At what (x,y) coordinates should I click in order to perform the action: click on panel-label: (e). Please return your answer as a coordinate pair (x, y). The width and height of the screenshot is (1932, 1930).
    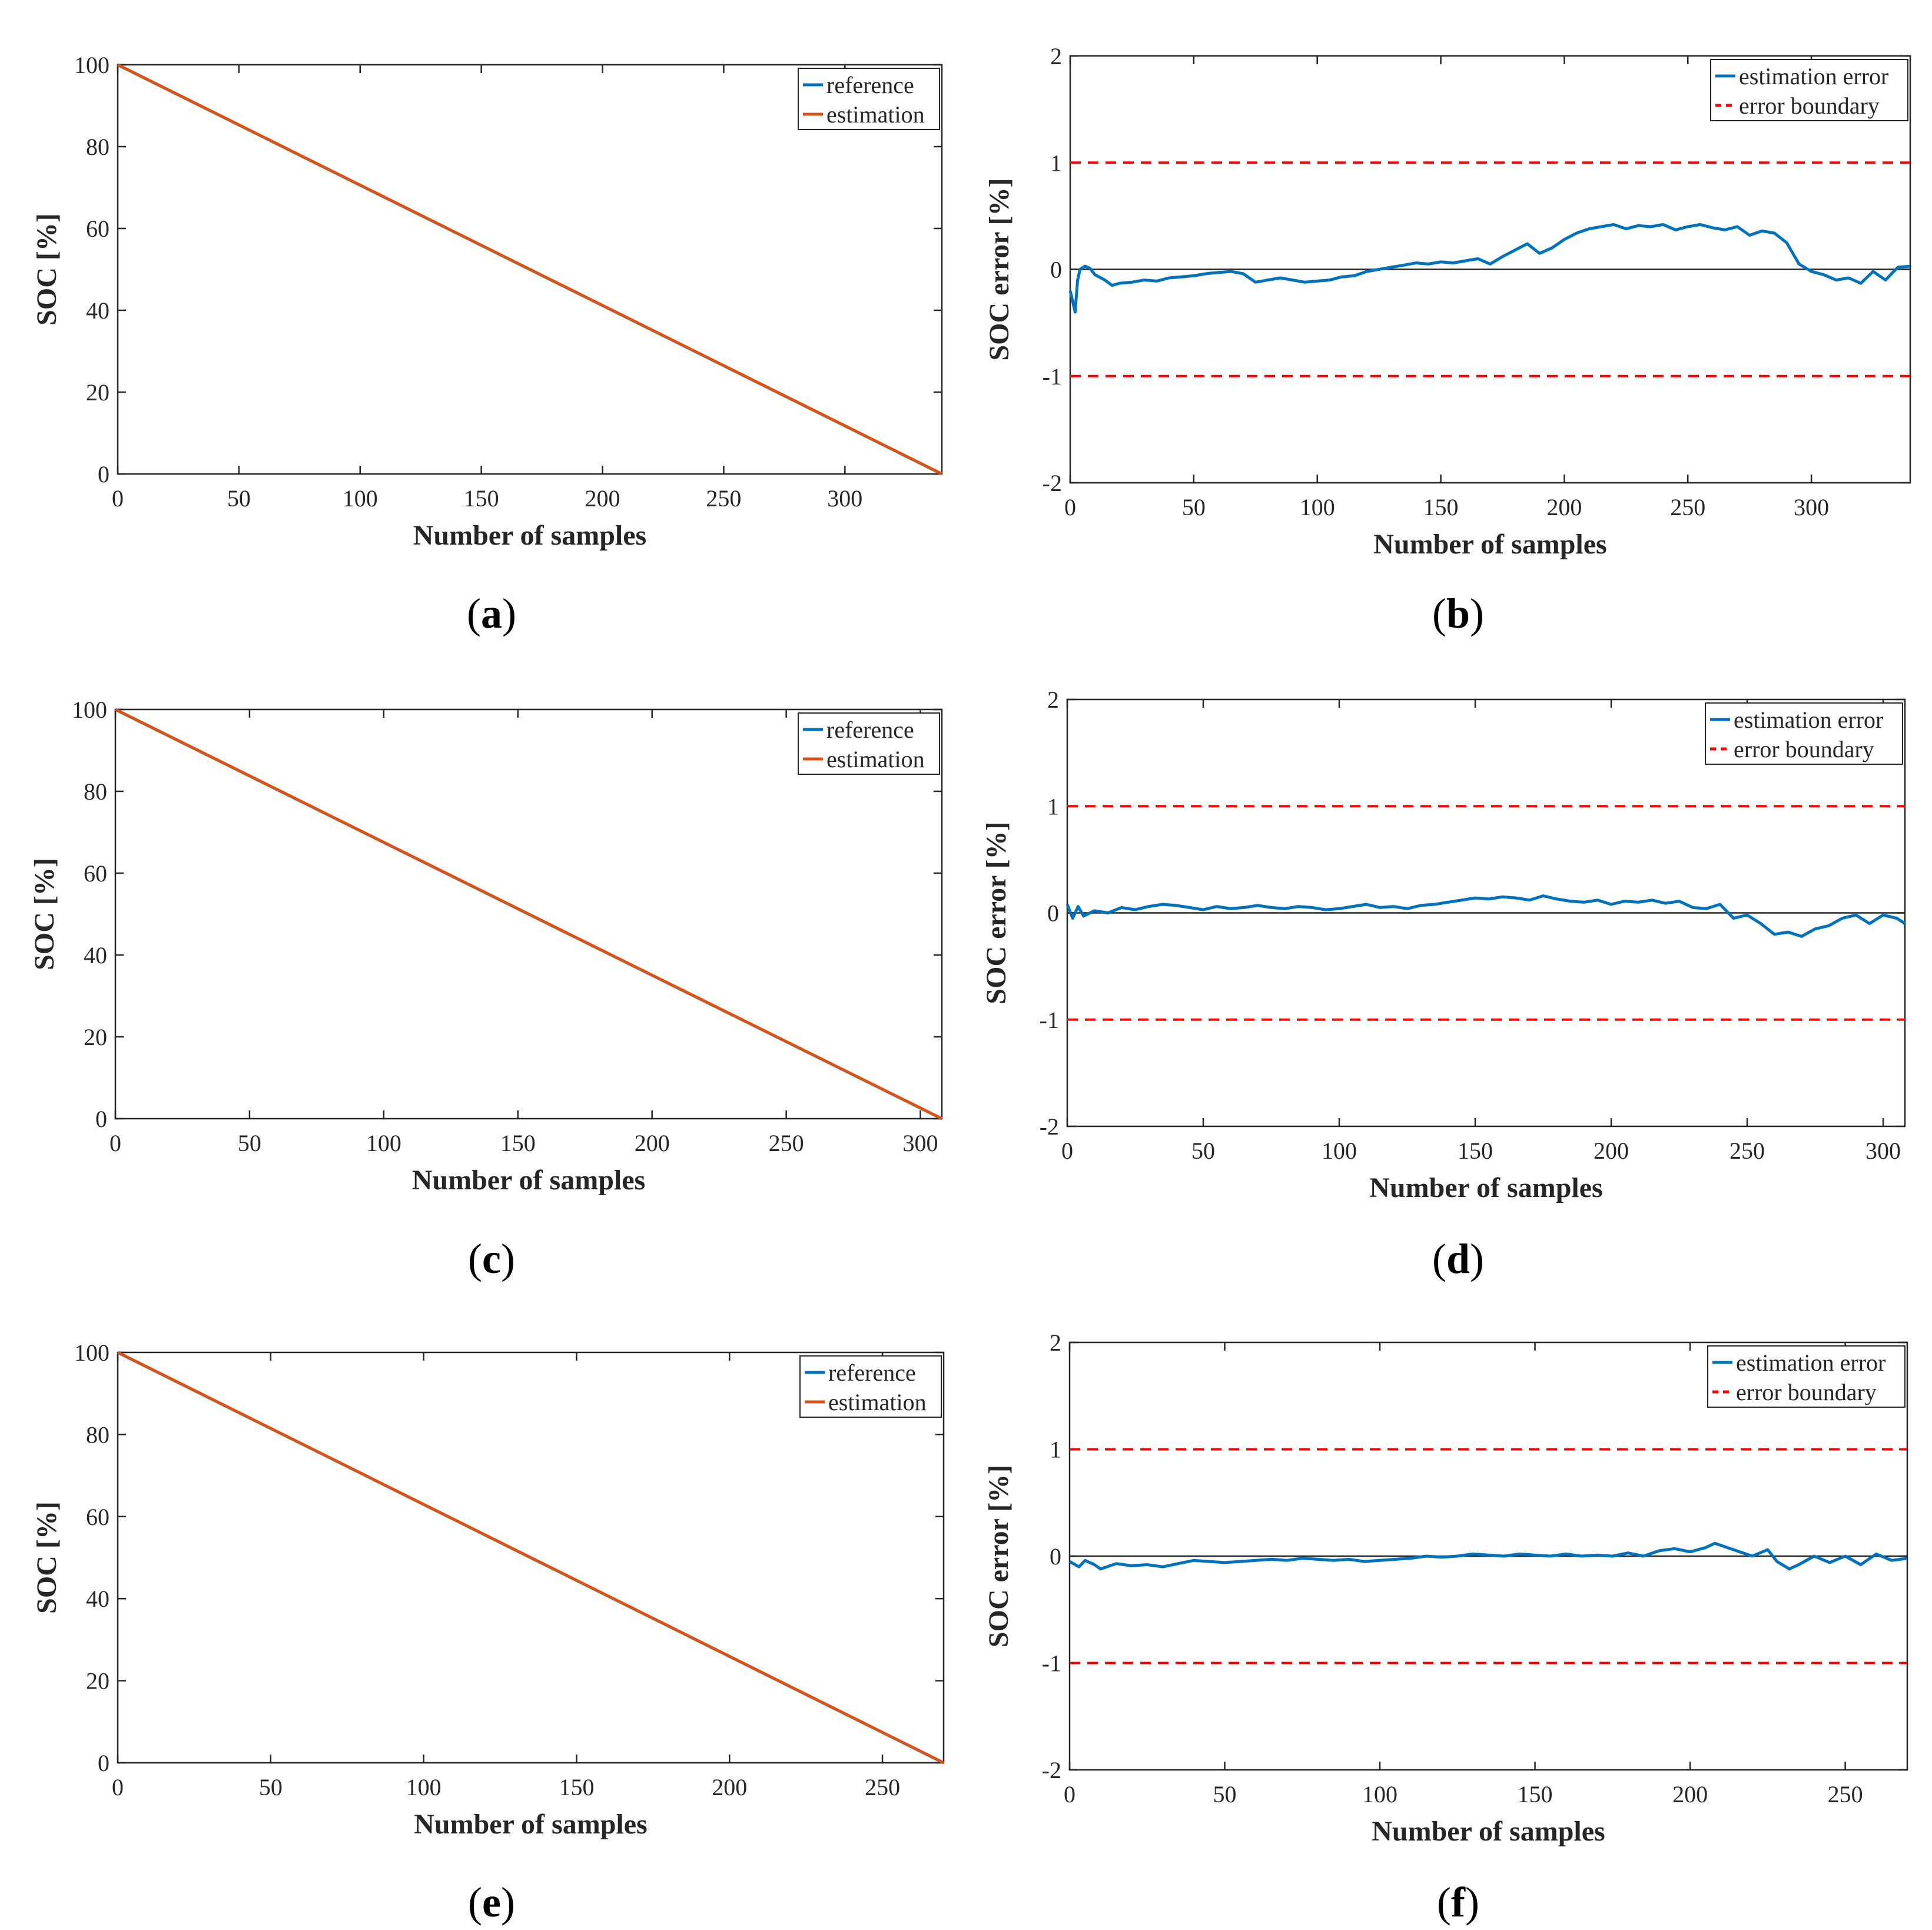
    Looking at the image, I should click on (491, 1902).